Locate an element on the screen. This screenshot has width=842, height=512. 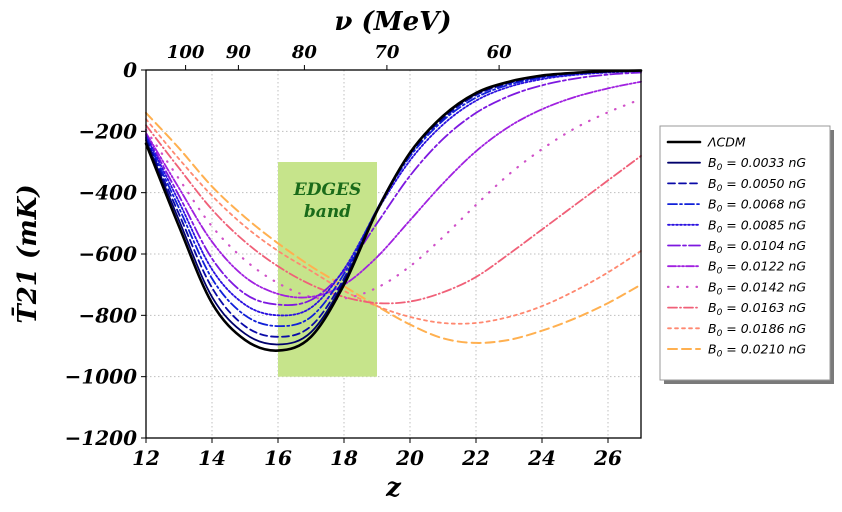
legend-label: B0 = 0.0085 nG is located at coordinates (757, 226).